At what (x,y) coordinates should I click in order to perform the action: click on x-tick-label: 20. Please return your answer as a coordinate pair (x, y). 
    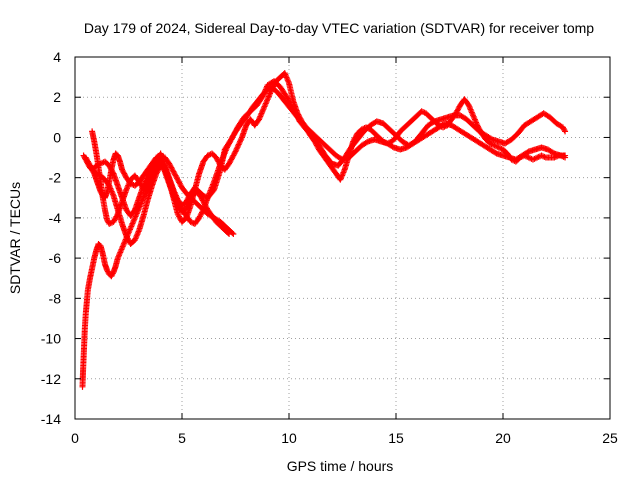
    Looking at the image, I should click on (503, 438).